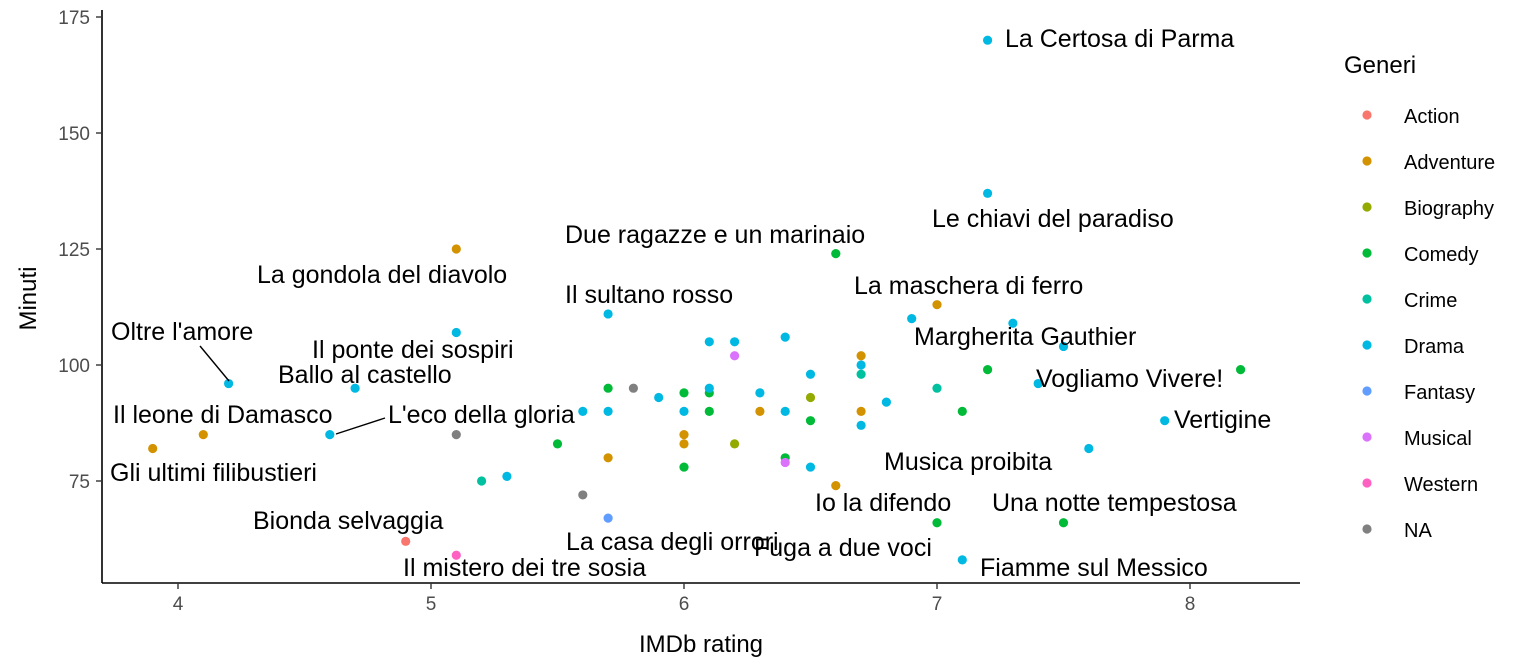 The width and height of the screenshot is (1536, 672). I want to click on point-label: Fiamme sul Messico, so click(1094, 568).